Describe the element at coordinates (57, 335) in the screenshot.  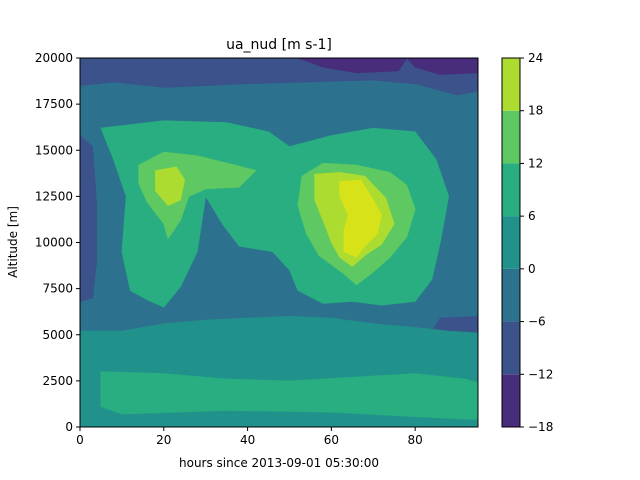
I see `y-tick-label: 5000` at that location.